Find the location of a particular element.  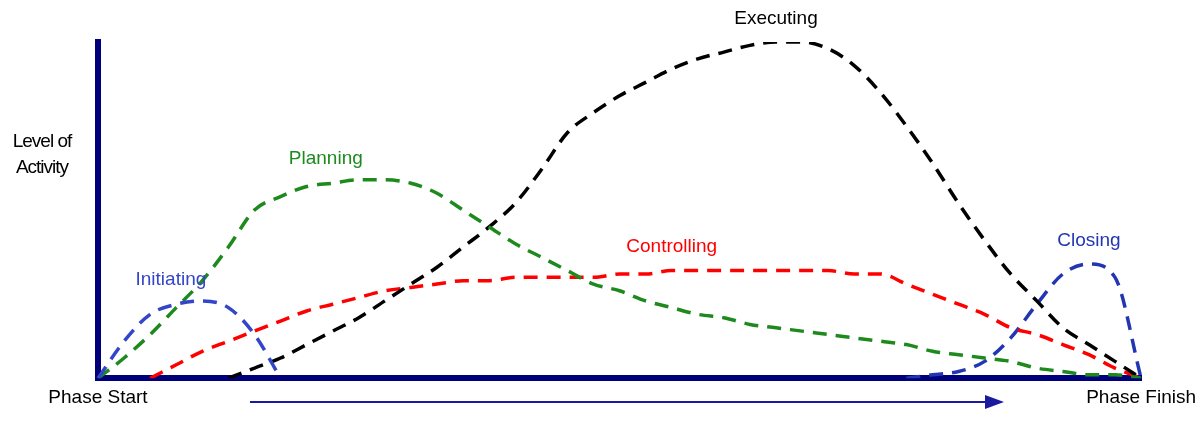

series-label: Planning is located at coordinates (325, 157).